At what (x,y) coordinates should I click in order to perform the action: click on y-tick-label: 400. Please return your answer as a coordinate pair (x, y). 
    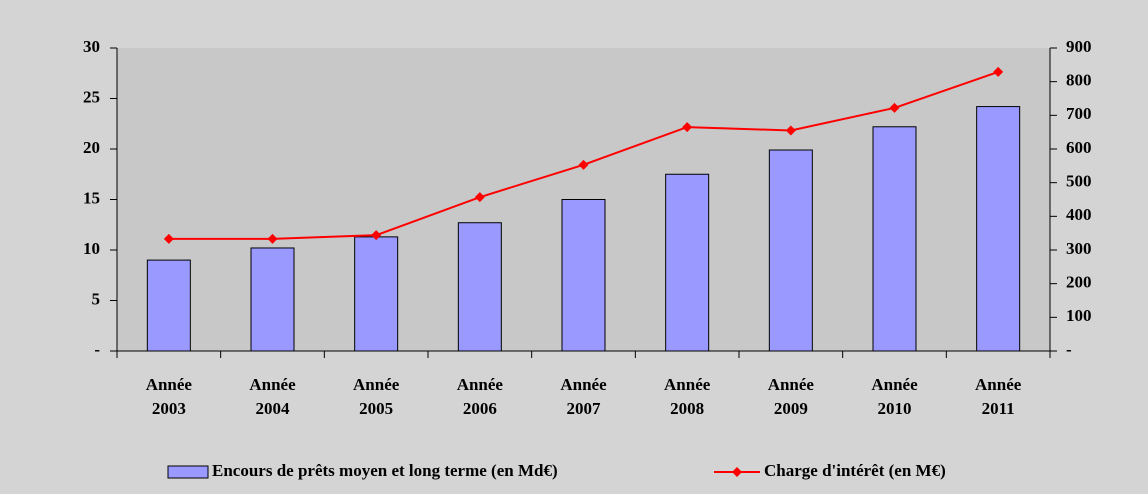
    Looking at the image, I should click on (1079, 214).